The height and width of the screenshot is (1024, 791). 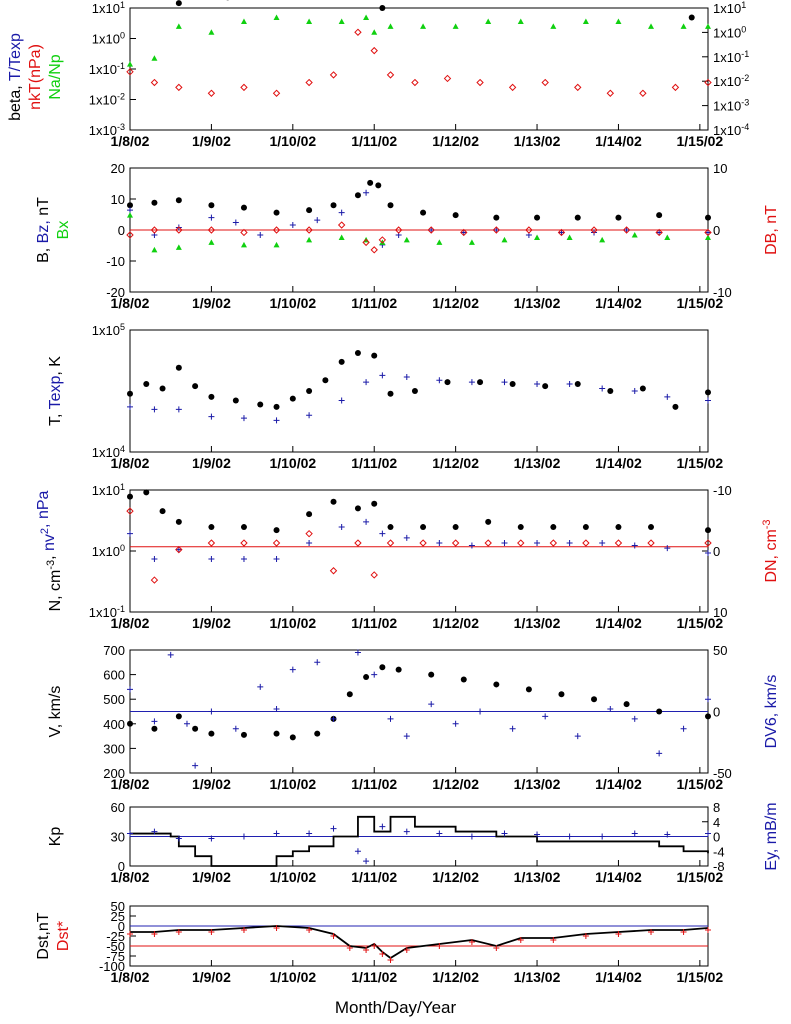 What do you see at coordinates (49, 550) in the screenshot?
I see `left-axis-title: N, cm-3, nv2, nPa` at bounding box center [49, 550].